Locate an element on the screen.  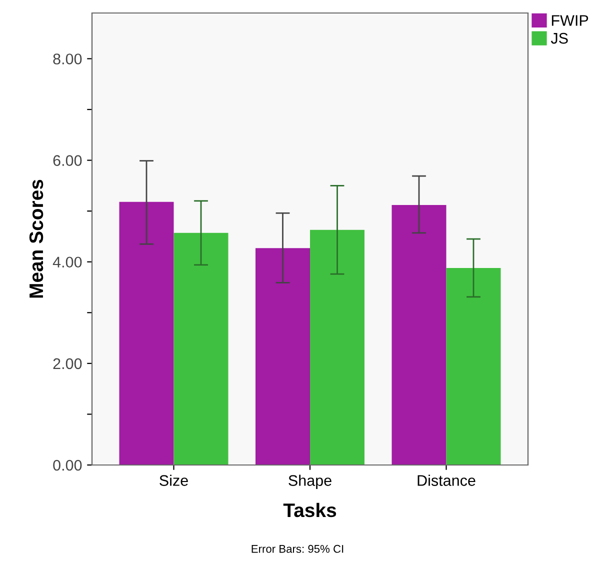
legend-label: JS is located at coordinates (559, 38).